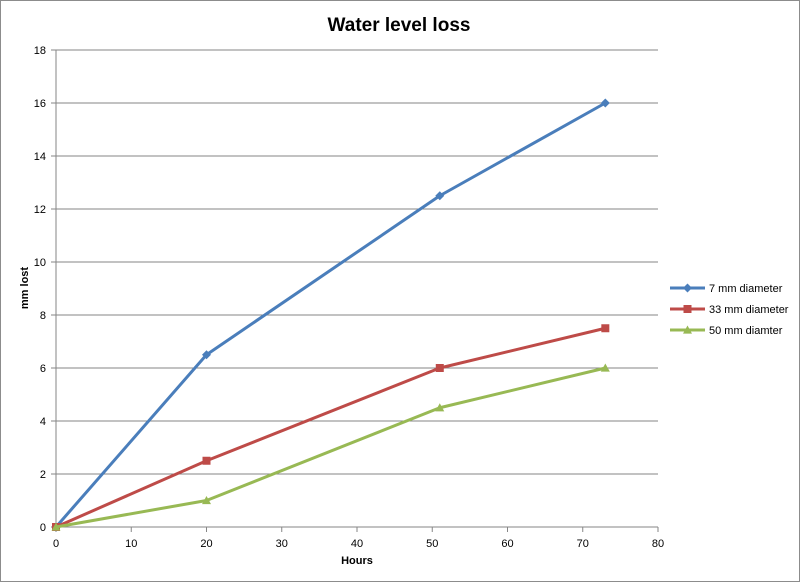 The image size is (800, 586). What do you see at coordinates (40, 263) in the screenshot?
I see `y-tick-label: 10` at bounding box center [40, 263].